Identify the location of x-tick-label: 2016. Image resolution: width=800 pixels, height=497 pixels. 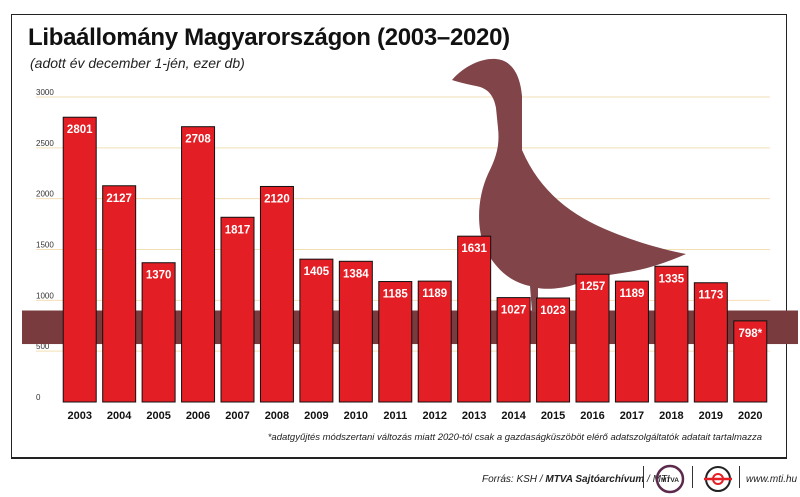
(592, 416).